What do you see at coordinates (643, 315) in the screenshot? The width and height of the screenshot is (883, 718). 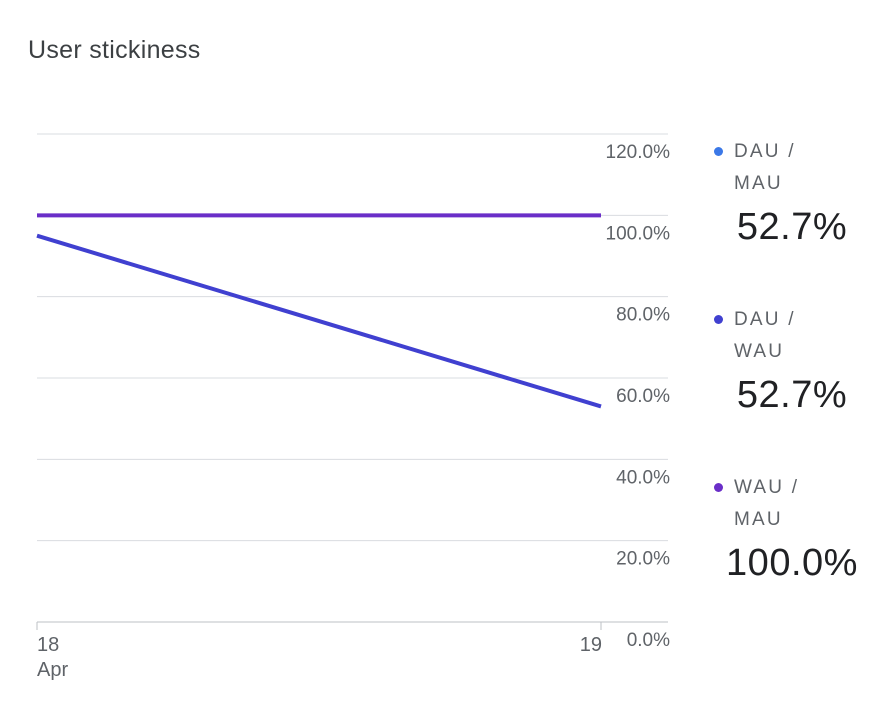 I see `y-tick-label: 80.0%` at bounding box center [643, 315].